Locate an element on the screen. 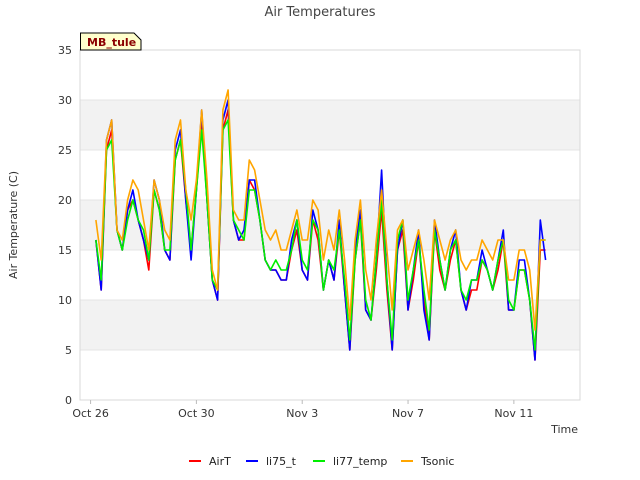 The width and height of the screenshot is (640, 480). y-tick-label: 20 is located at coordinates (65, 200).